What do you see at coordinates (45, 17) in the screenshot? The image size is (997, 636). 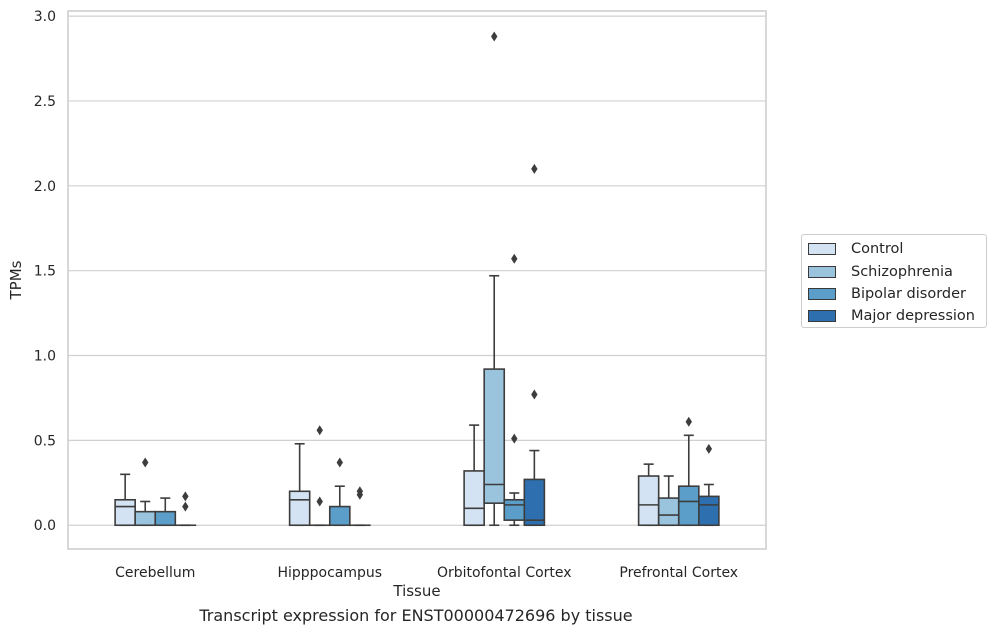 I see `y-tick-label: 3.0` at bounding box center [45, 17].